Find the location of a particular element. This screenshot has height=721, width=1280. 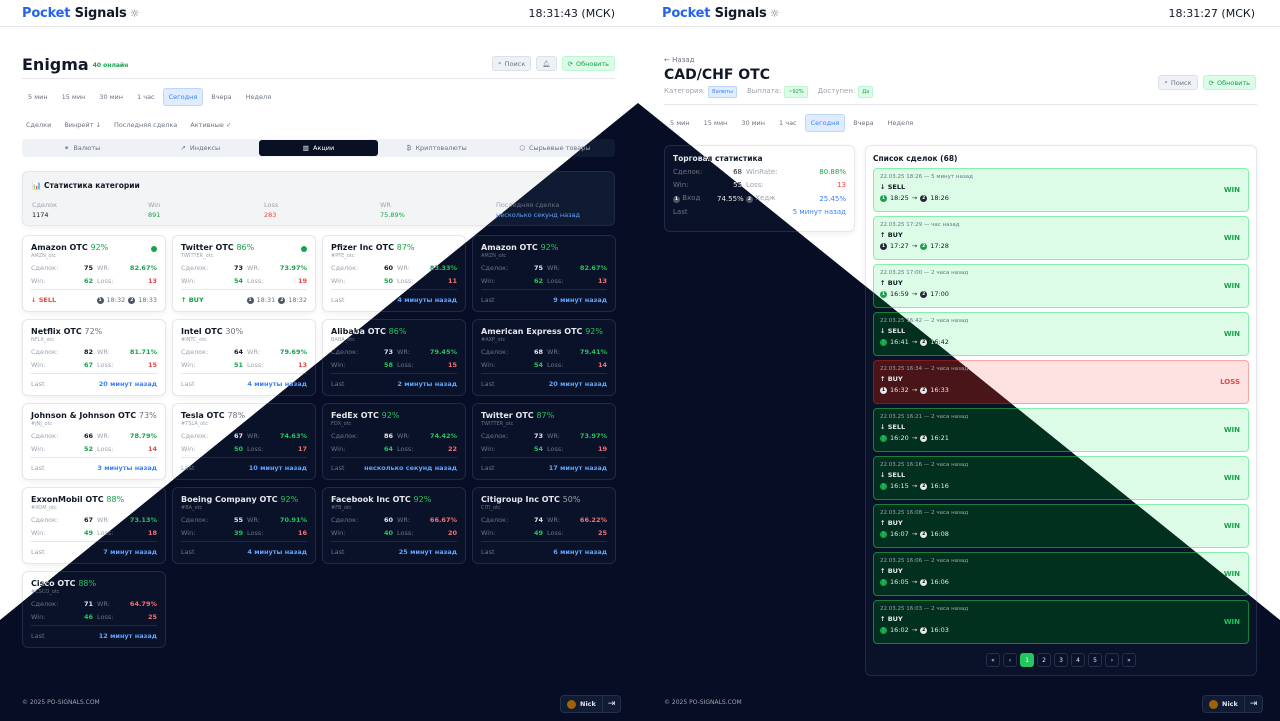

clock: 18:31:43 (МСК) is located at coordinates (571, 13).